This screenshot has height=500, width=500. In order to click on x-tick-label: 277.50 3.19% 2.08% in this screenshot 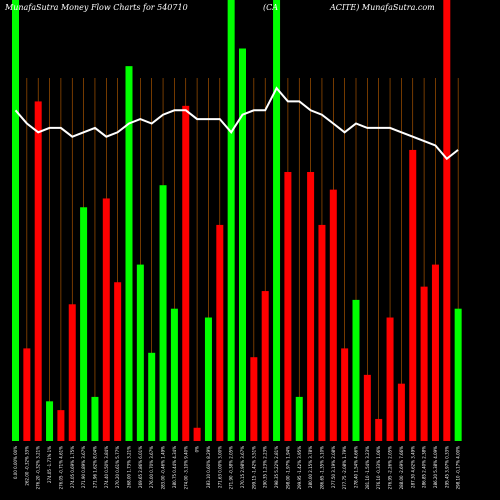, I will do `click(333, 467)`.